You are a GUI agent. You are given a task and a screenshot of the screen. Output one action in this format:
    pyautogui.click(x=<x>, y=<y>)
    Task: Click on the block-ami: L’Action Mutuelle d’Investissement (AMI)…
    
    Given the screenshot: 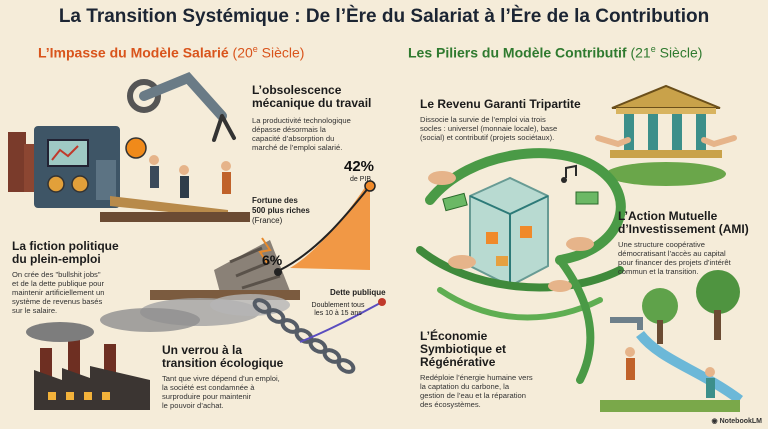 What is the action you would take?
    pyautogui.click(x=690, y=243)
    